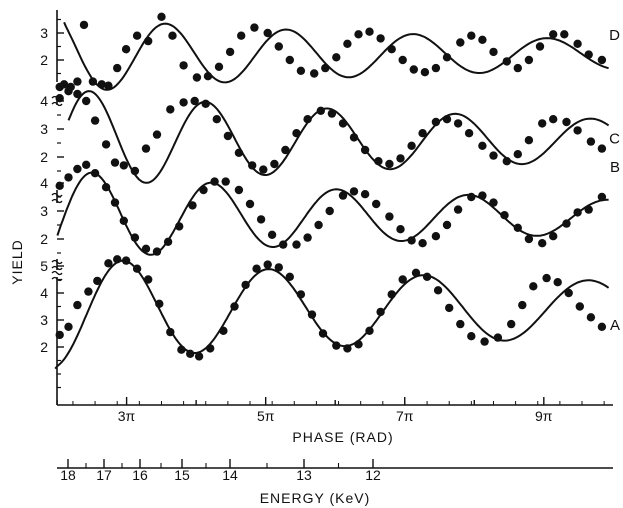 Image resolution: width=623 pixels, height=508 pixels. Describe the element at coordinates (17, 261) in the screenshot. I see `y-axis-title: YIELD` at that location.